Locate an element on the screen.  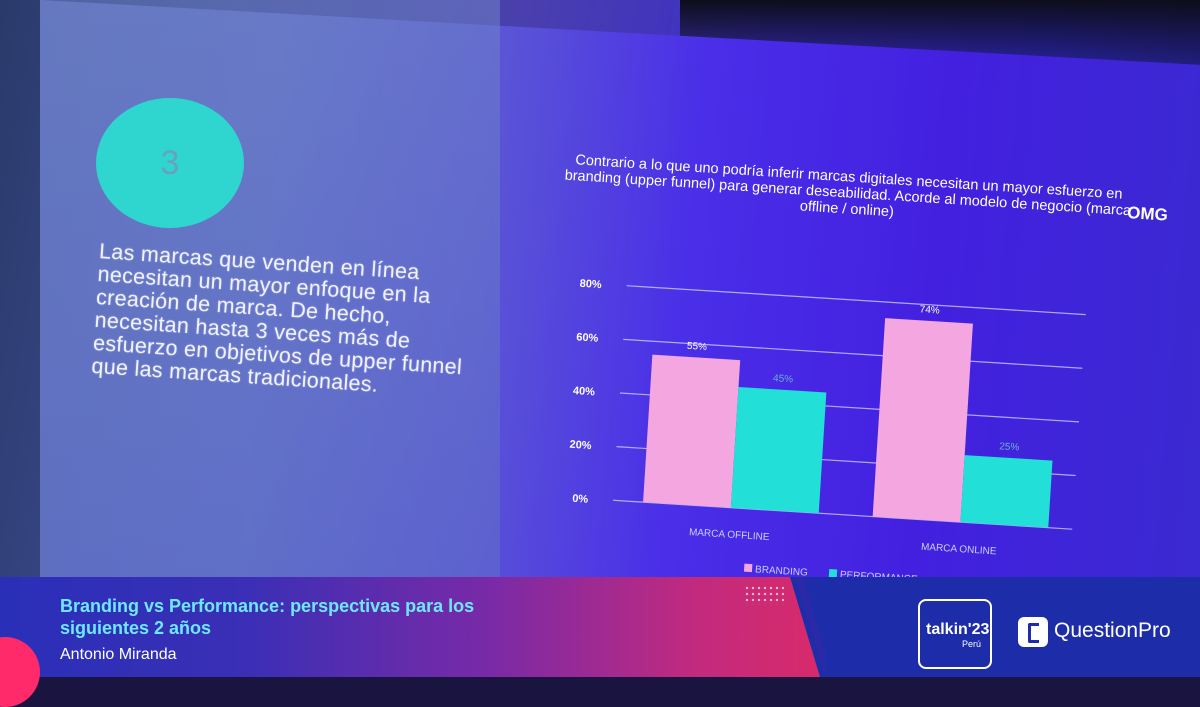
event-logo-name: talkin'23 is located at coordinates (958, 629).